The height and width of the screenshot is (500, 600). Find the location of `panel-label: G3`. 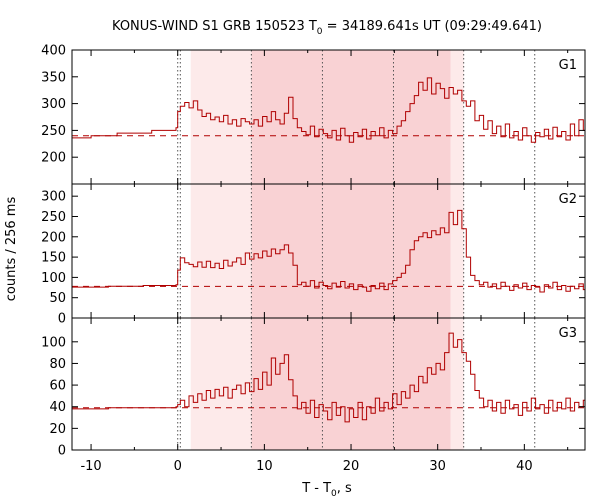

panel-label: G3 is located at coordinates (568, 333).